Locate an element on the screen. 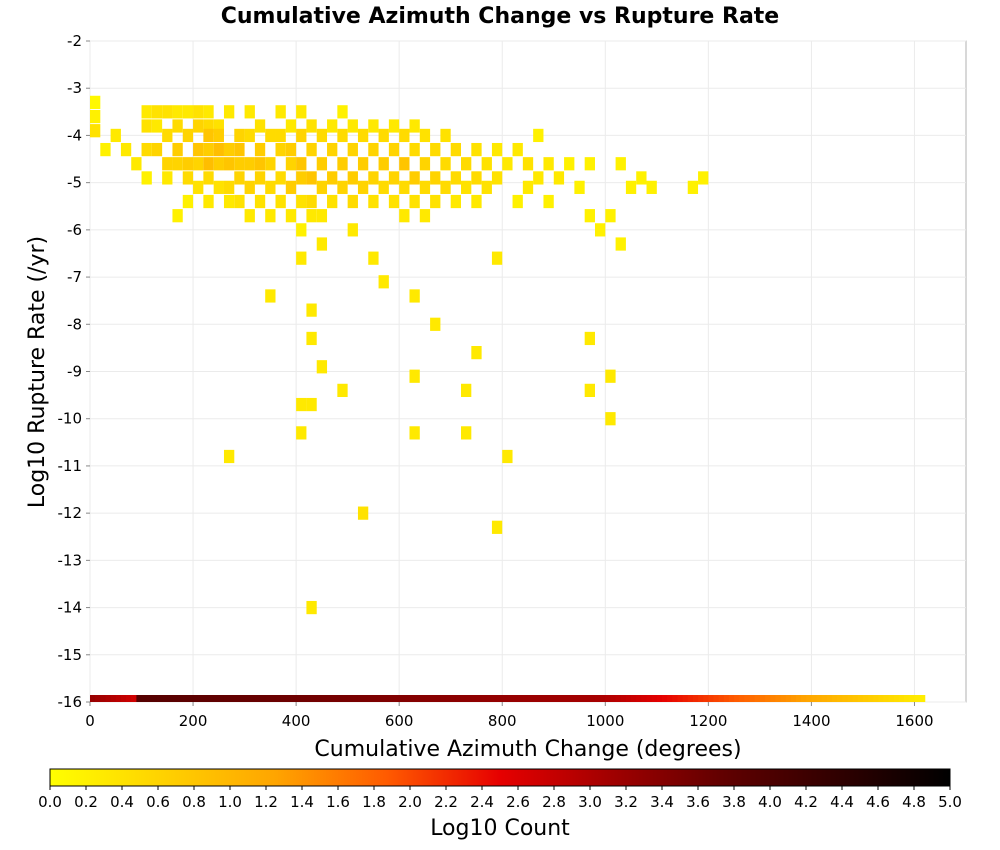 The image size is (1000, 850). colorbar-tick-label: 2.4 is located at coordinates (482, 802).